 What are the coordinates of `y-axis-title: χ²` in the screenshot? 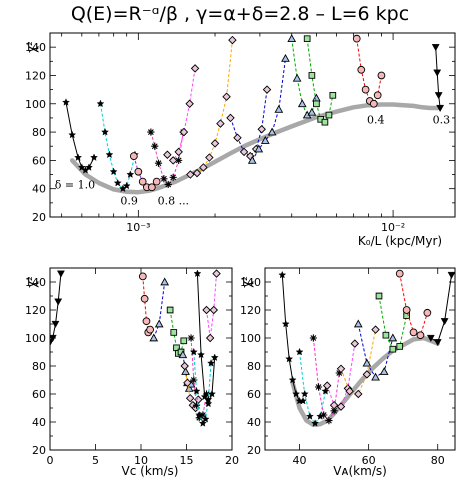 It's located at (32, 47).